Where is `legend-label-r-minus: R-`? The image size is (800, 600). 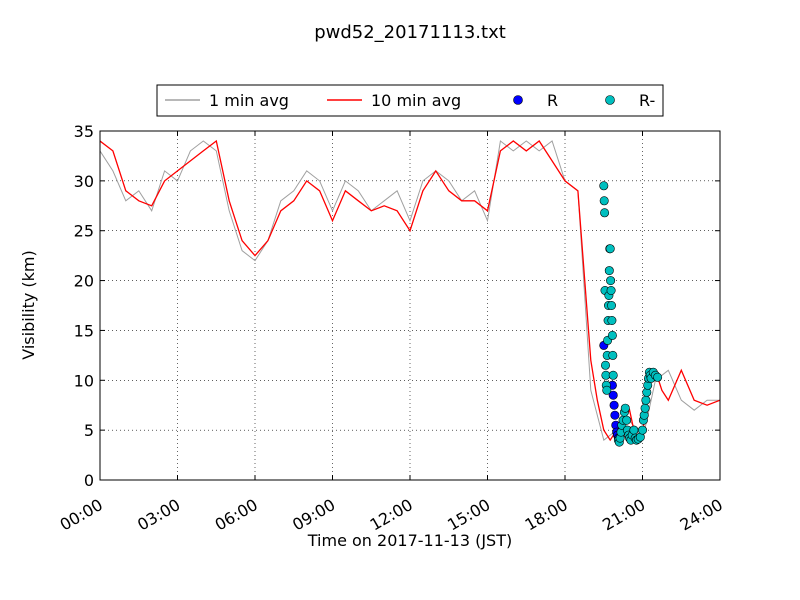
legend-label-r-minus: R- is located at coordinates (647, 100).